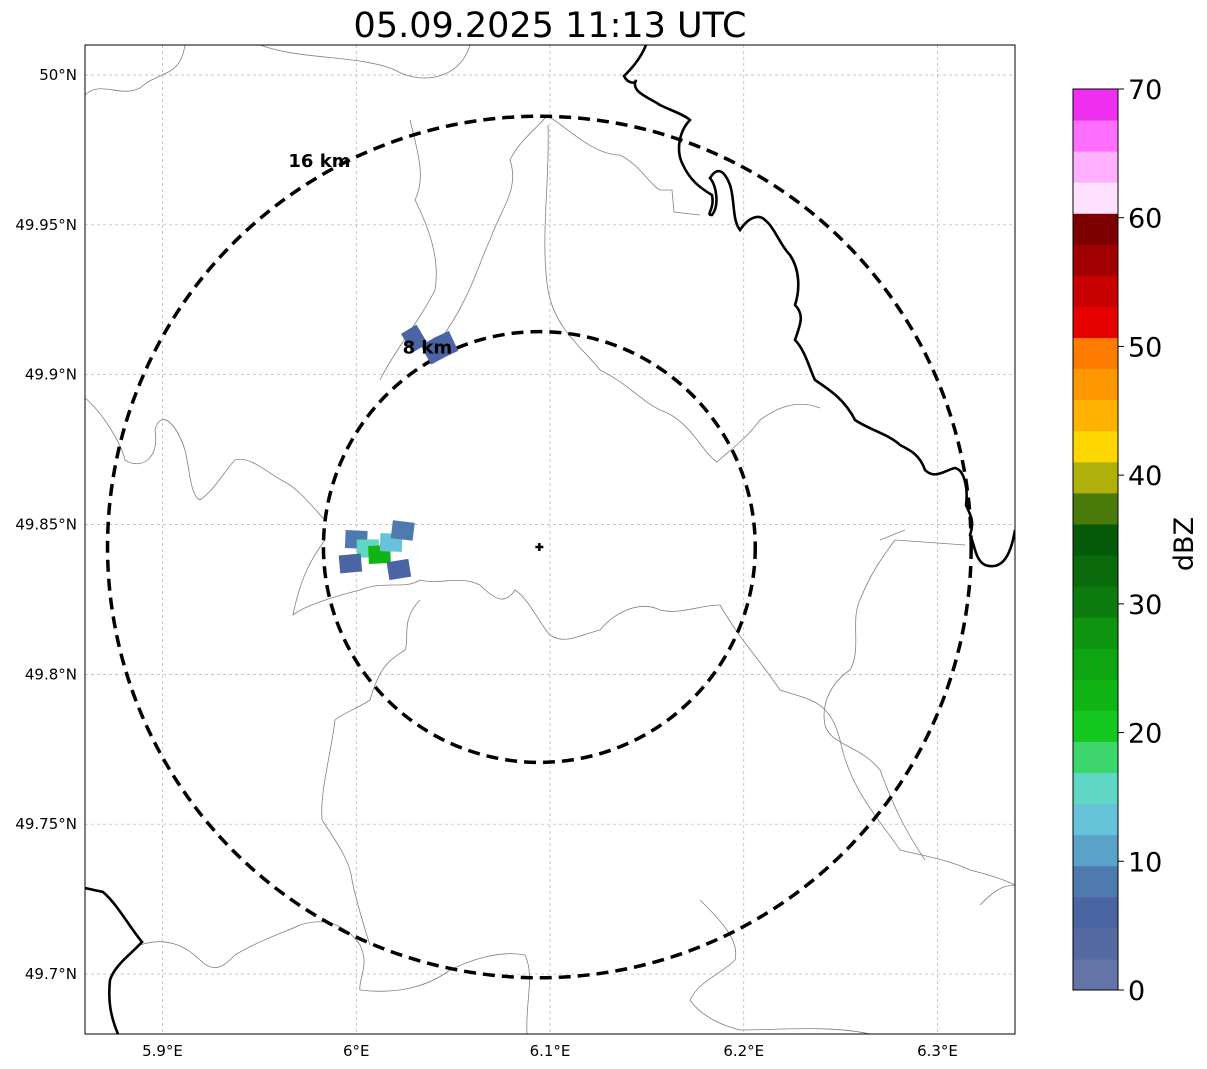 This screenshot has width=1207, height=1069. What do you see at coordinates (550, 26) in the screenshot?
I see `map-title: 05.09.2025 11:13 UTC` at bounding box center [550, 26].